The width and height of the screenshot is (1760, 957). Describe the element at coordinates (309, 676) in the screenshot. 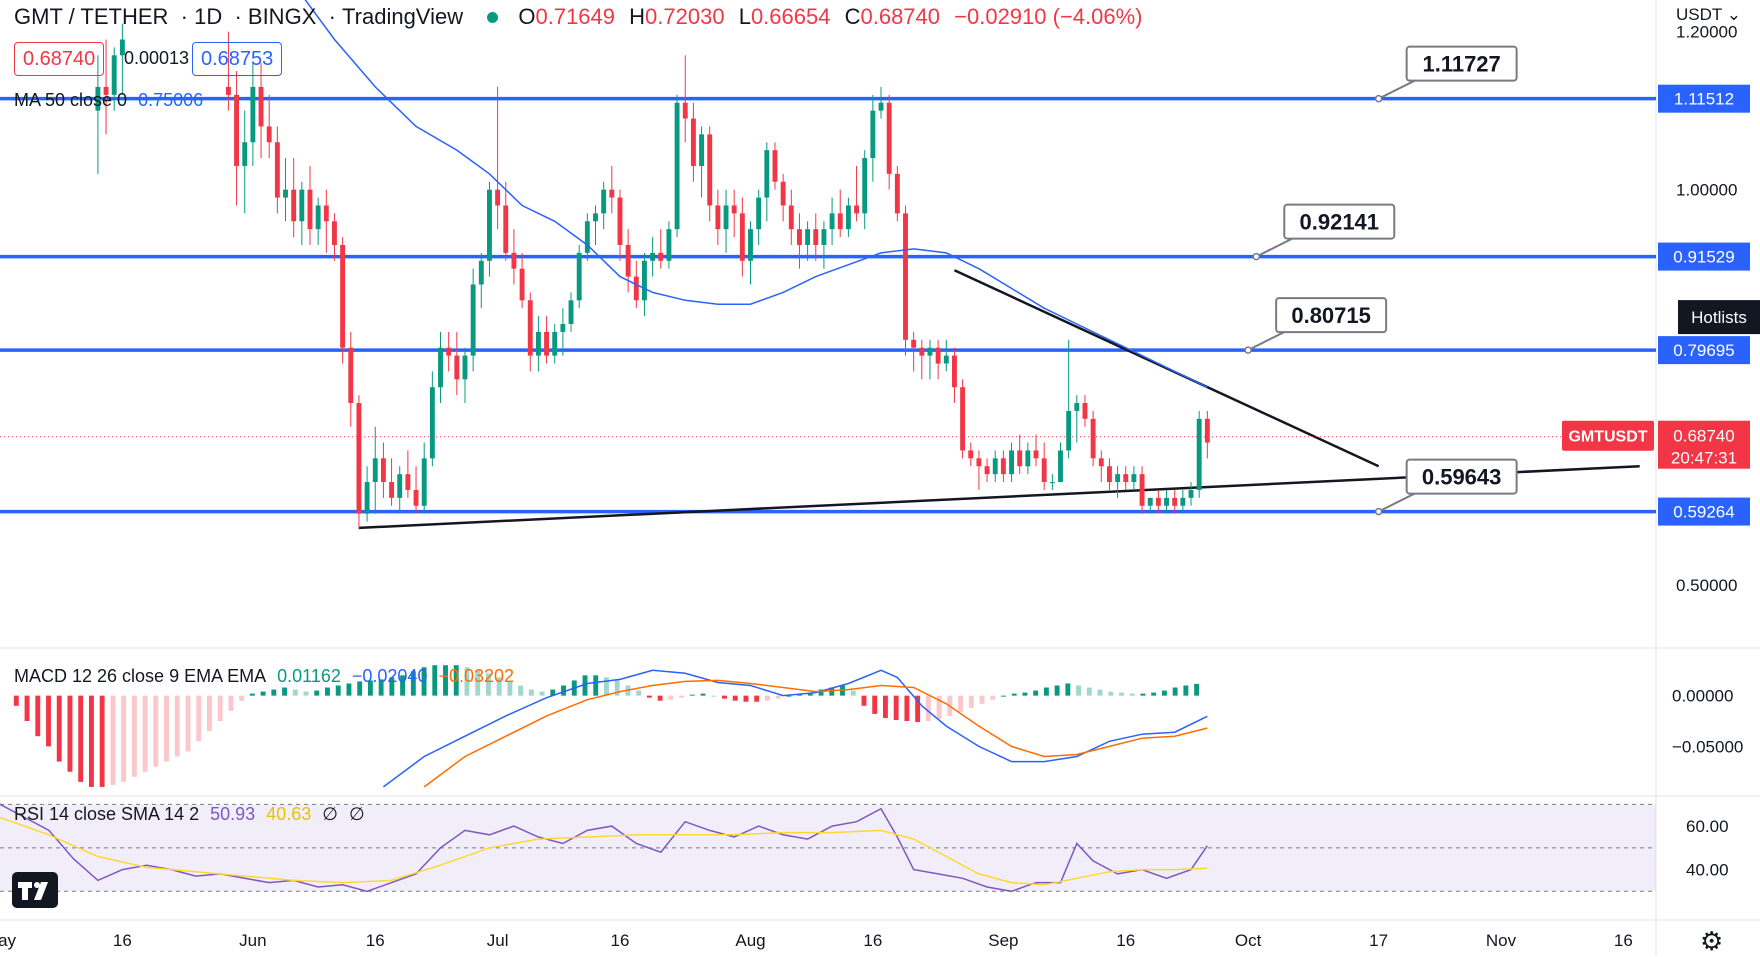

I see `macd-hist-value: 0.01162` at that location.